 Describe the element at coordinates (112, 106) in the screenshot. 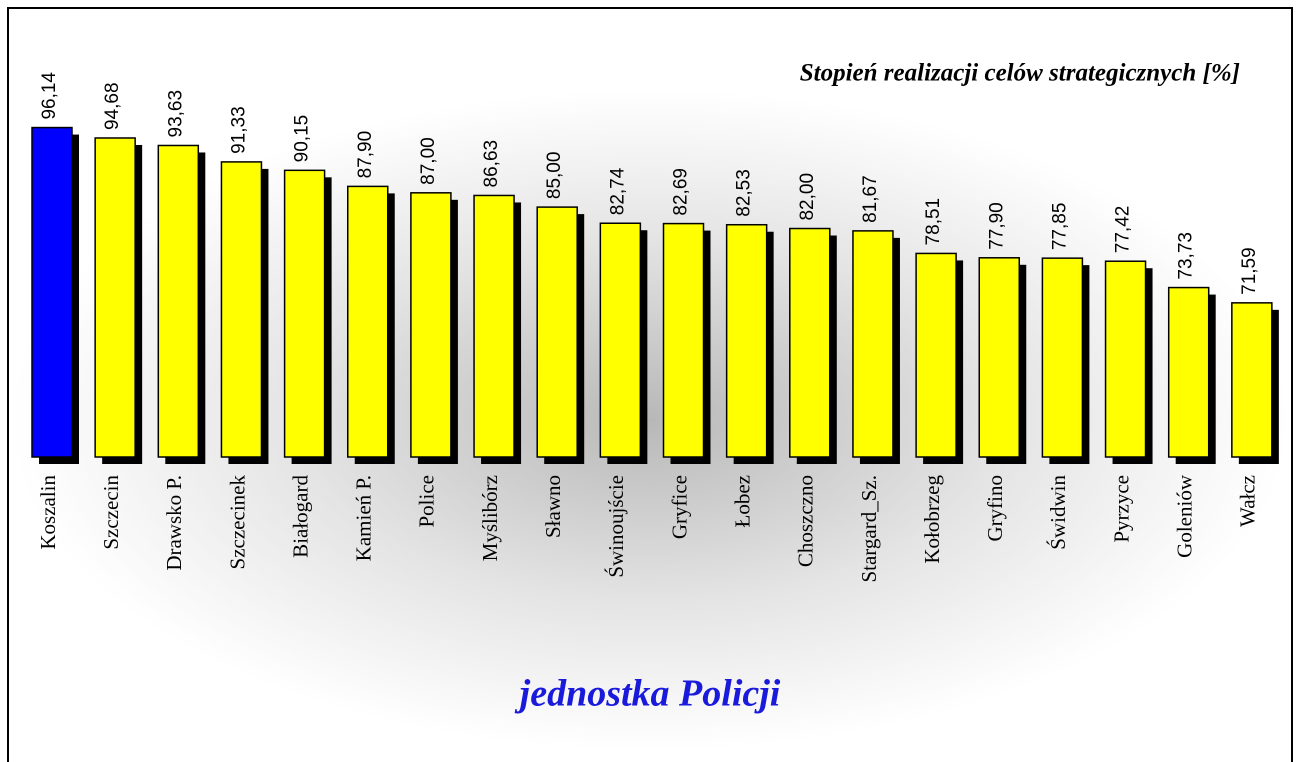

I see `value-label: 94,68` at that location.